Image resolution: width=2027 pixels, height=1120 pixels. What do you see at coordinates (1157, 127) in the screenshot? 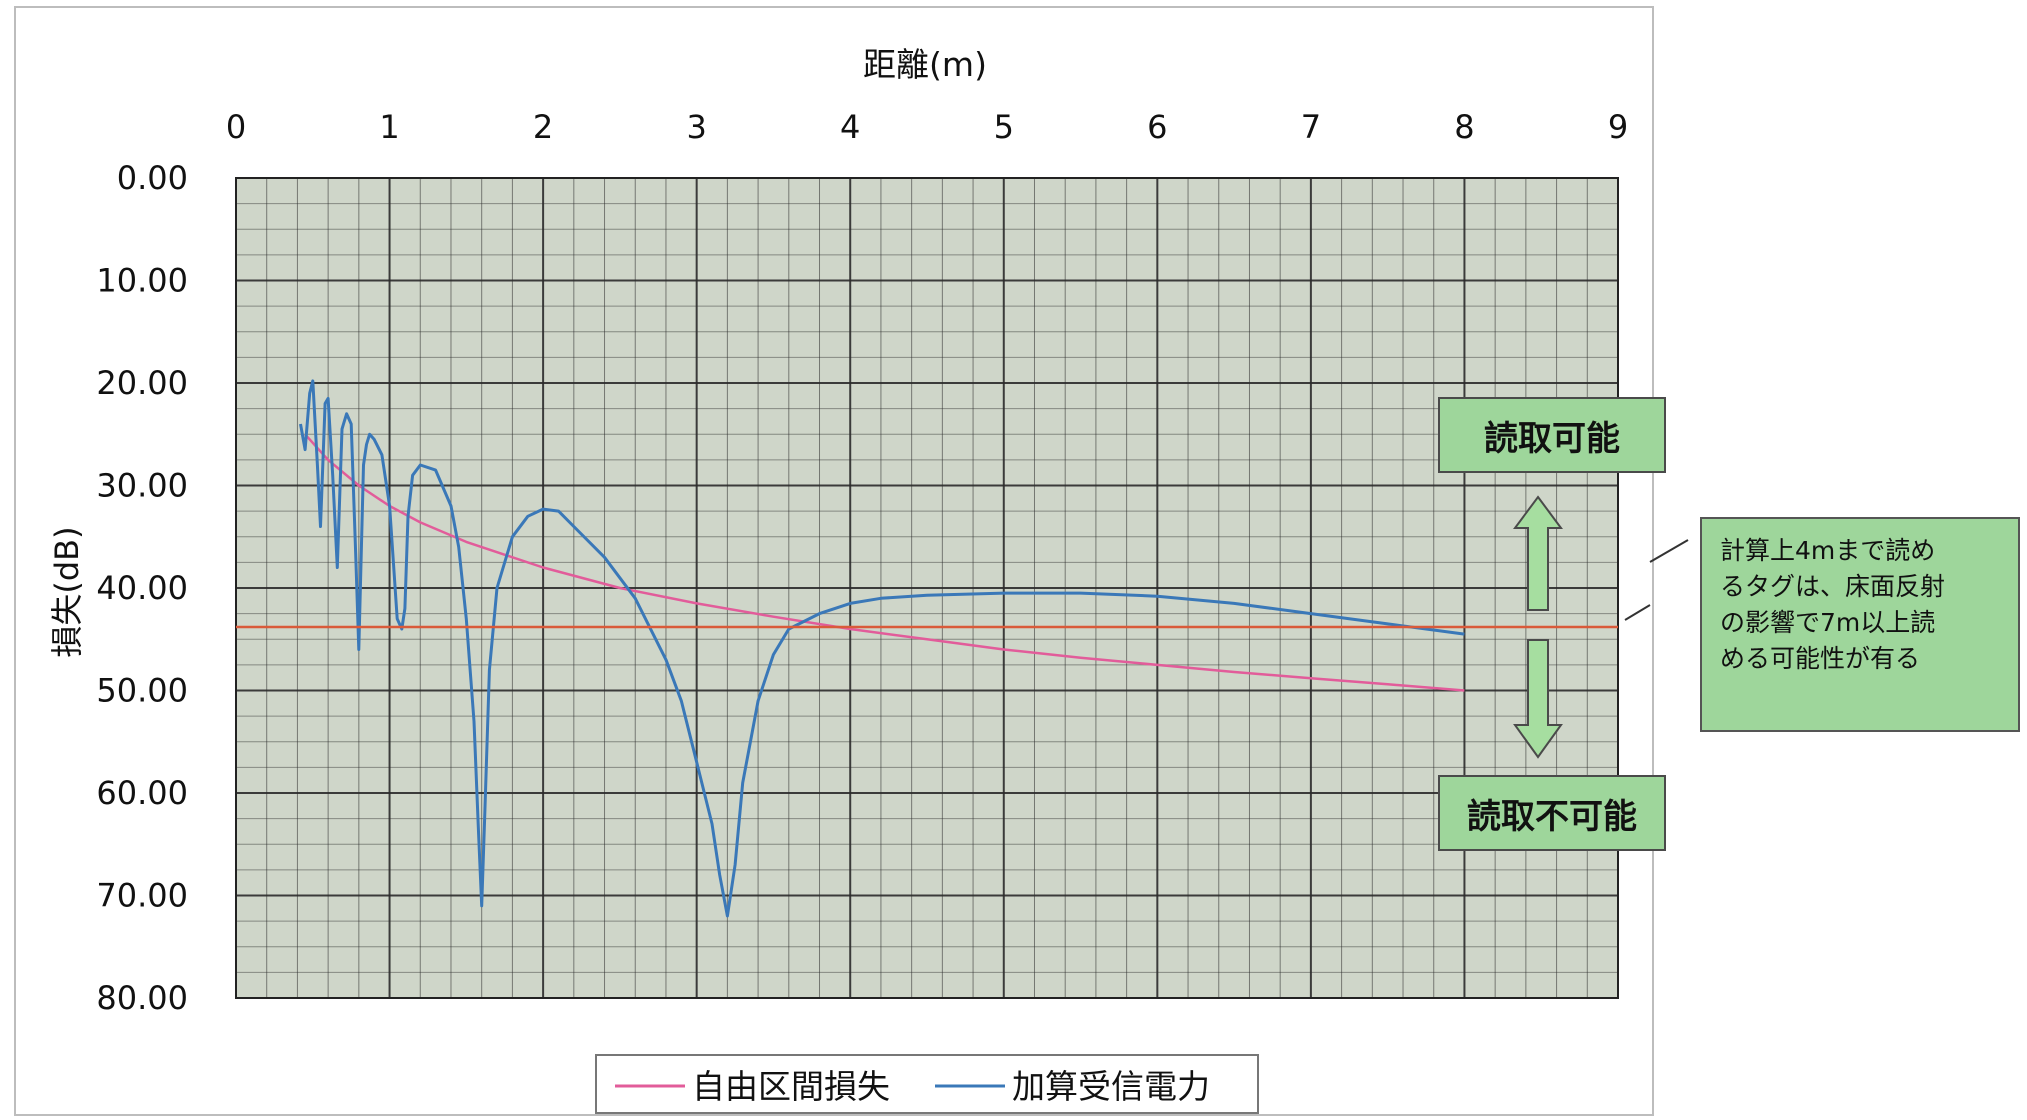
I see `x-tick-label: 6` at bounding box center [1157, 127].